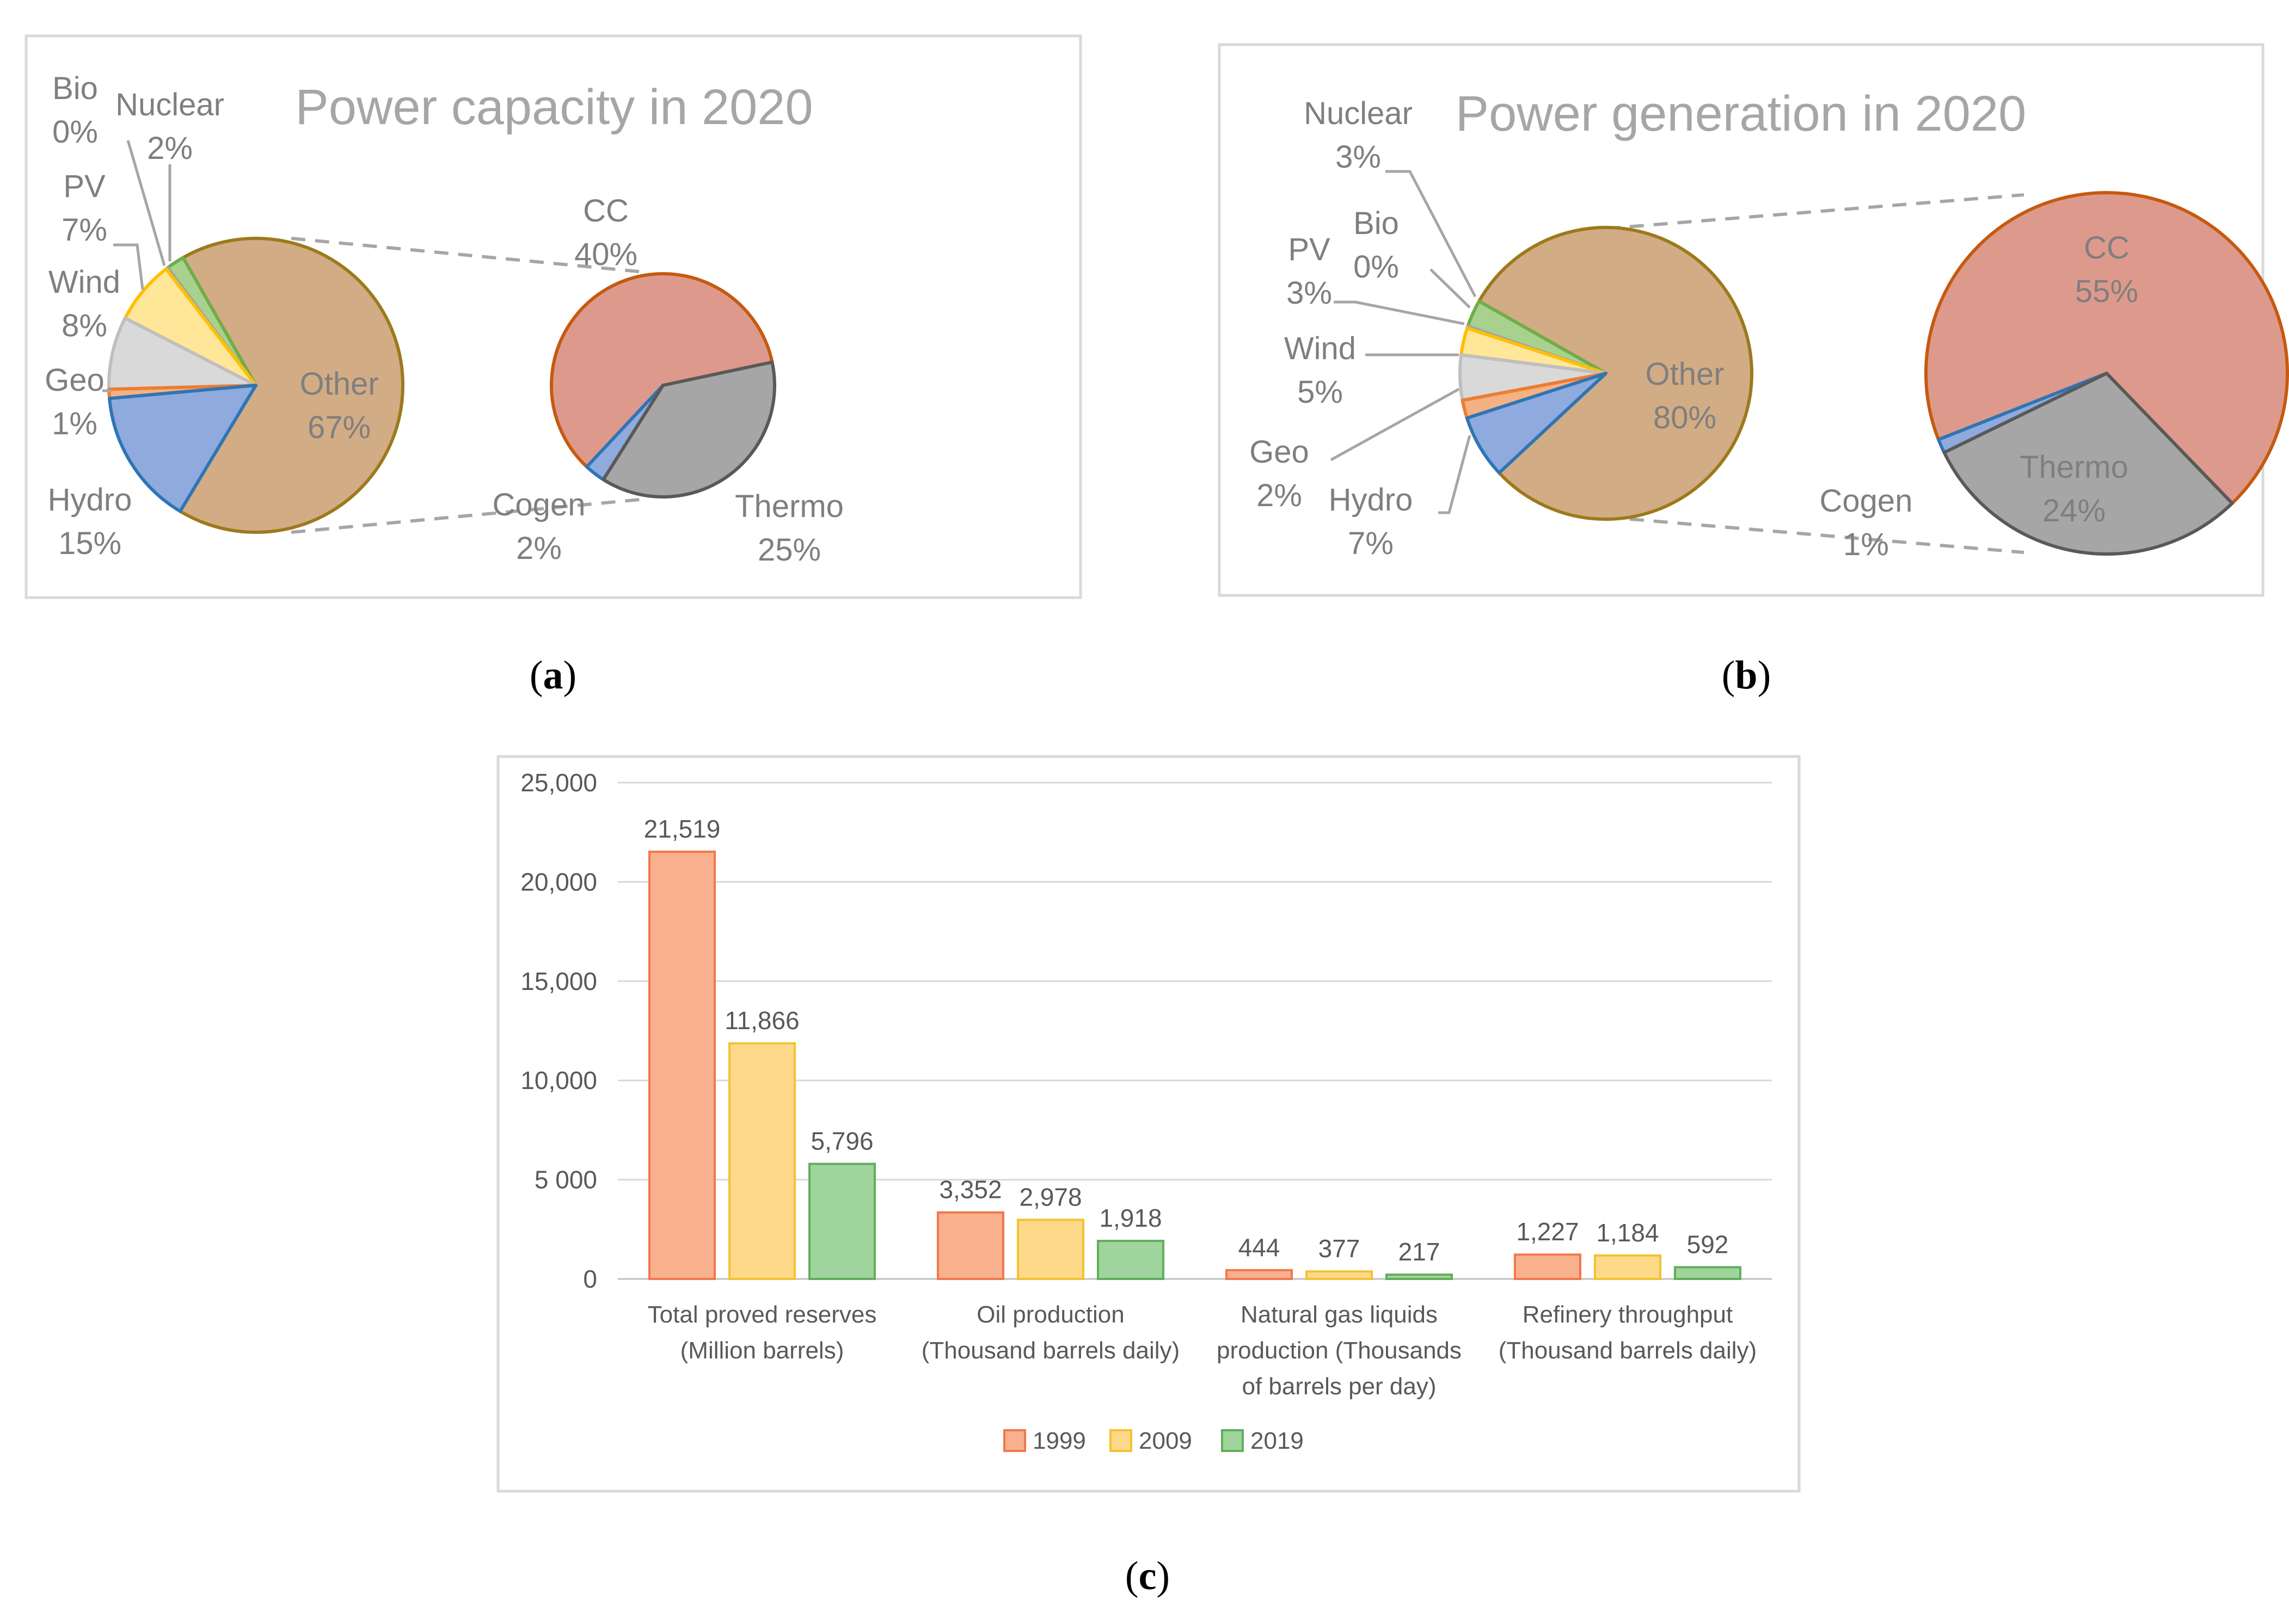  What do you see at coordinates (590, 1279) in the screenshot?
I see `y-tick-label: 0` at bounding box center [590, 1279].